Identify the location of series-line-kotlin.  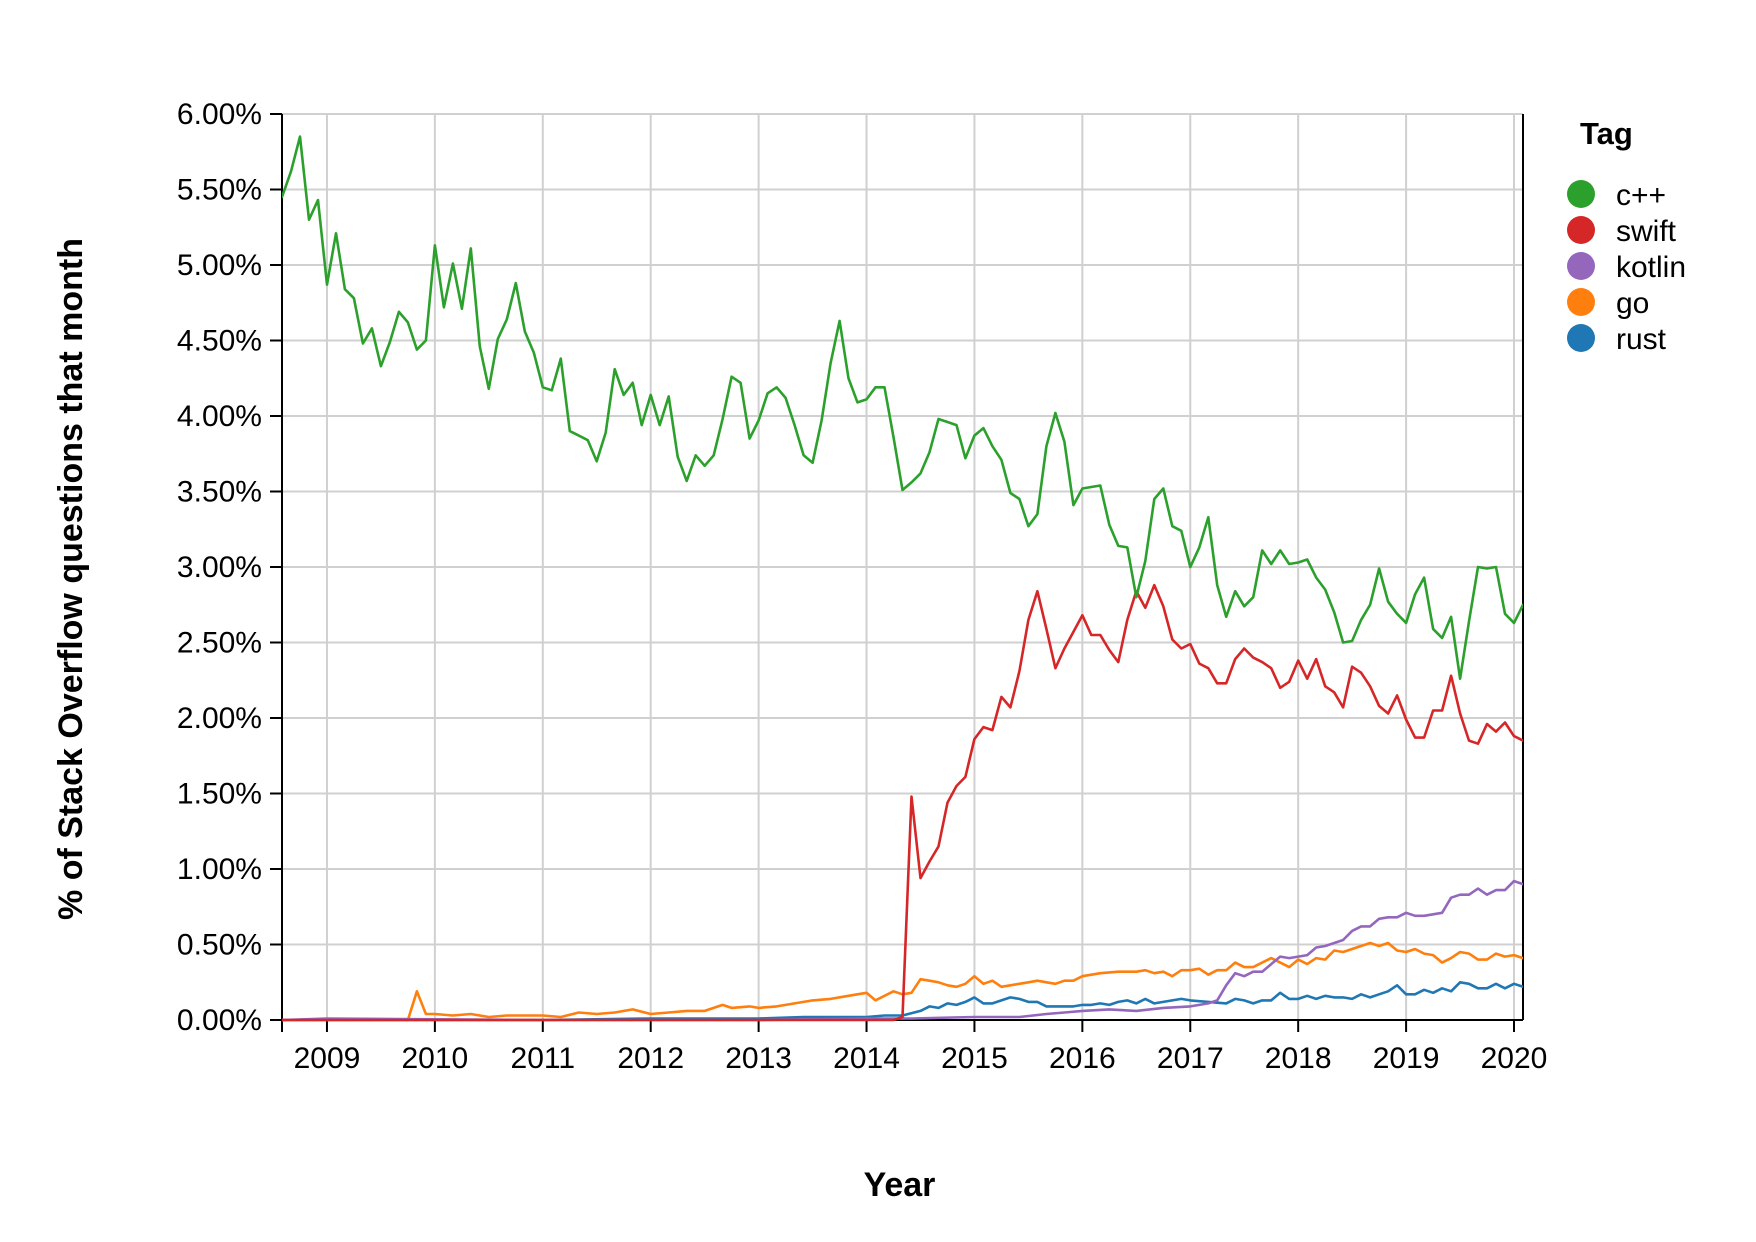
(902, 950).